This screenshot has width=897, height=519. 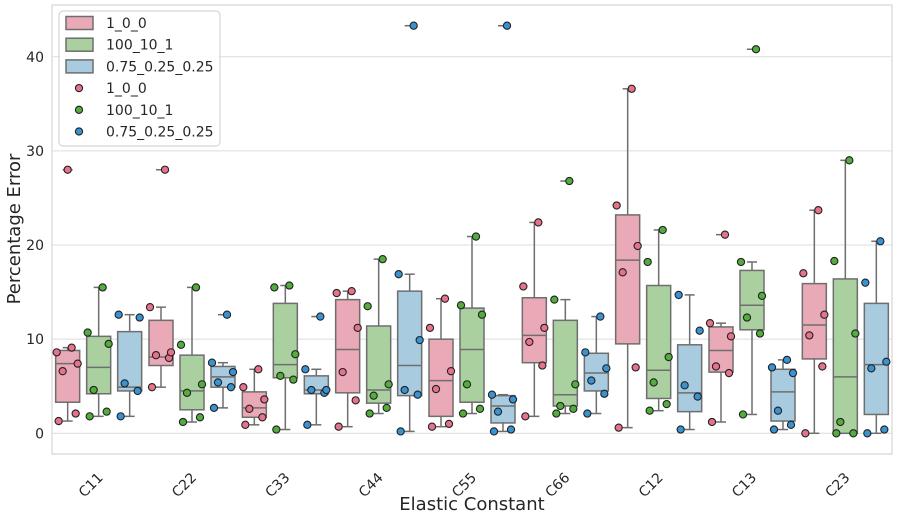 I want to click on legend-label: 1_0_0, so click(x=126, y=24).